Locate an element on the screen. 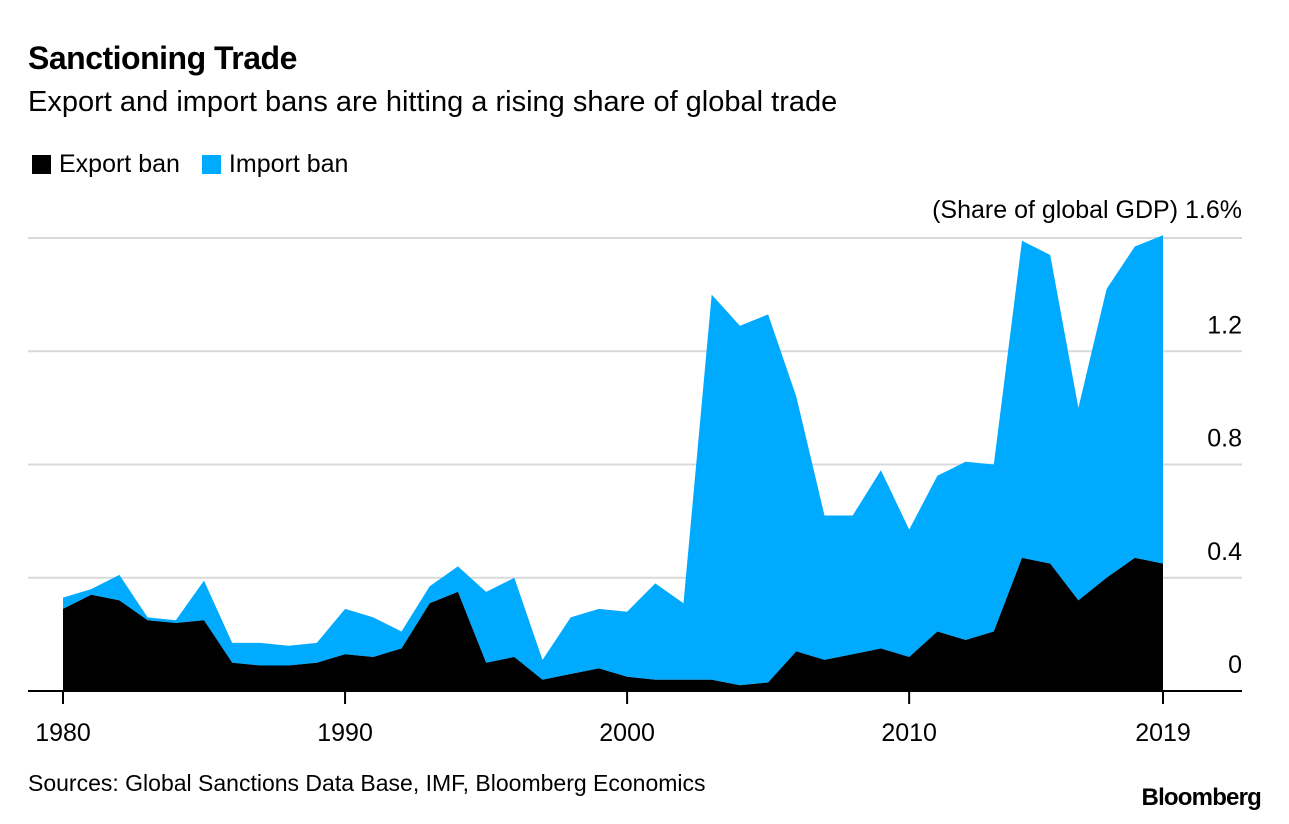 This screenshot has width=1289, height=824. x-tick-label-2019: 2019 is located at coordinates (1163, 733).